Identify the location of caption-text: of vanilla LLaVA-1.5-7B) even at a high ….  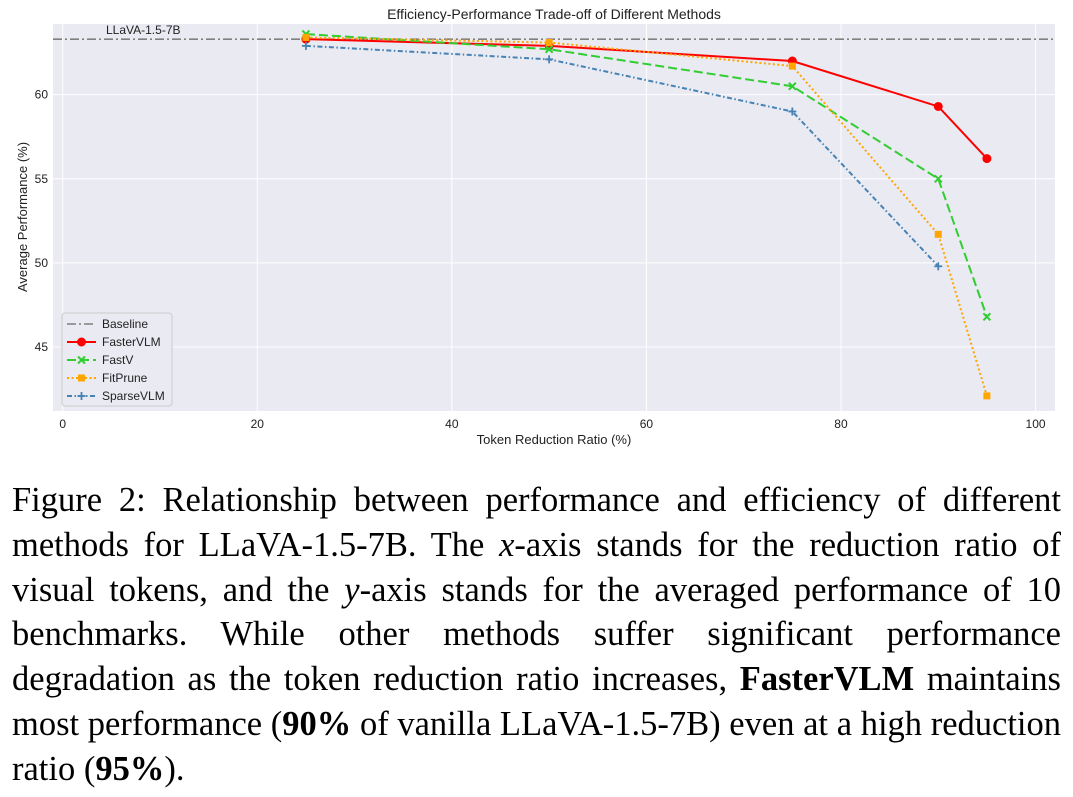
(536, 746).